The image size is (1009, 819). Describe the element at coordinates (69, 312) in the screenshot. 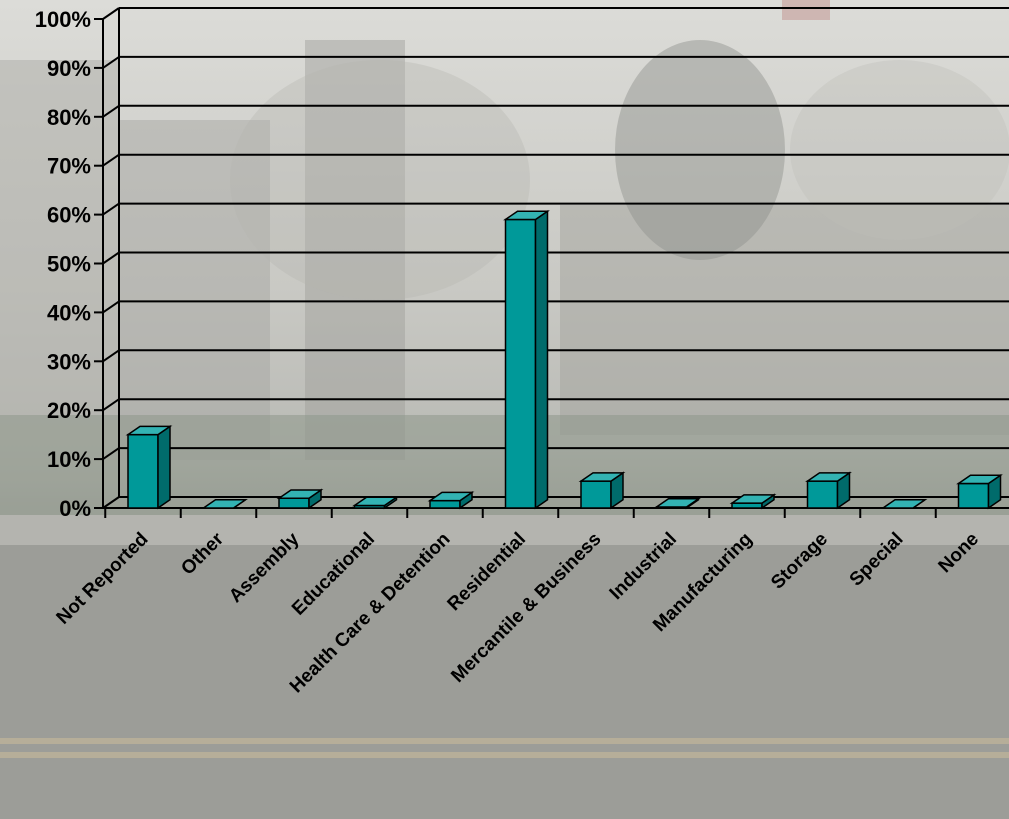

I see `y-tick-label: 40%` at that location.